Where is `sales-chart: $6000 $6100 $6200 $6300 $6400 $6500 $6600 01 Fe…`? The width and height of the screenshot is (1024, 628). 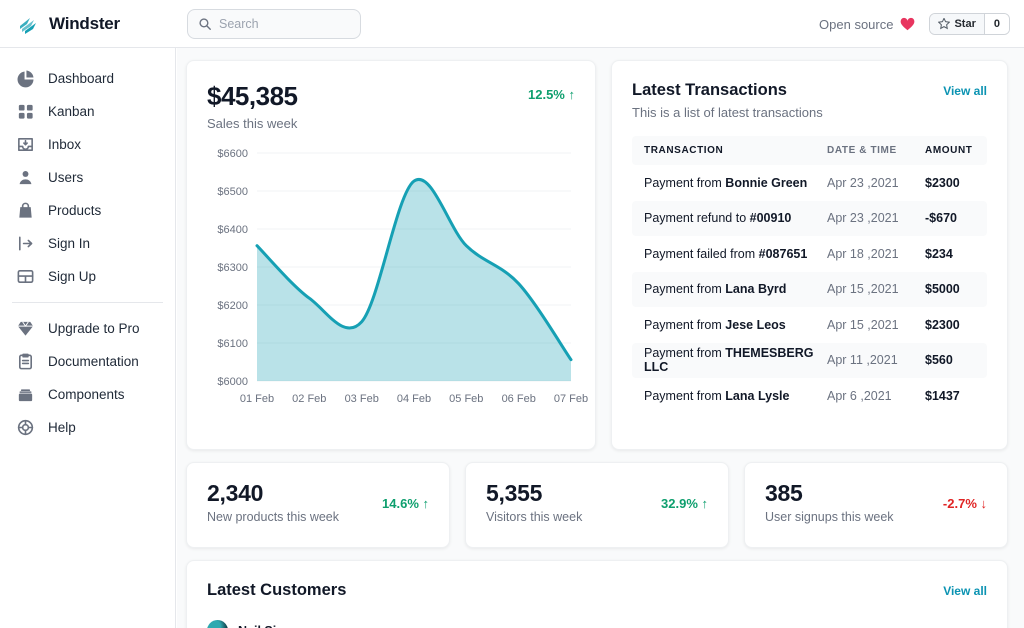
sales-chart: $6000 $6100 $6200 $6300 $6400 $6500 $6600 01 Fe… is located at coordinates (402, 276).